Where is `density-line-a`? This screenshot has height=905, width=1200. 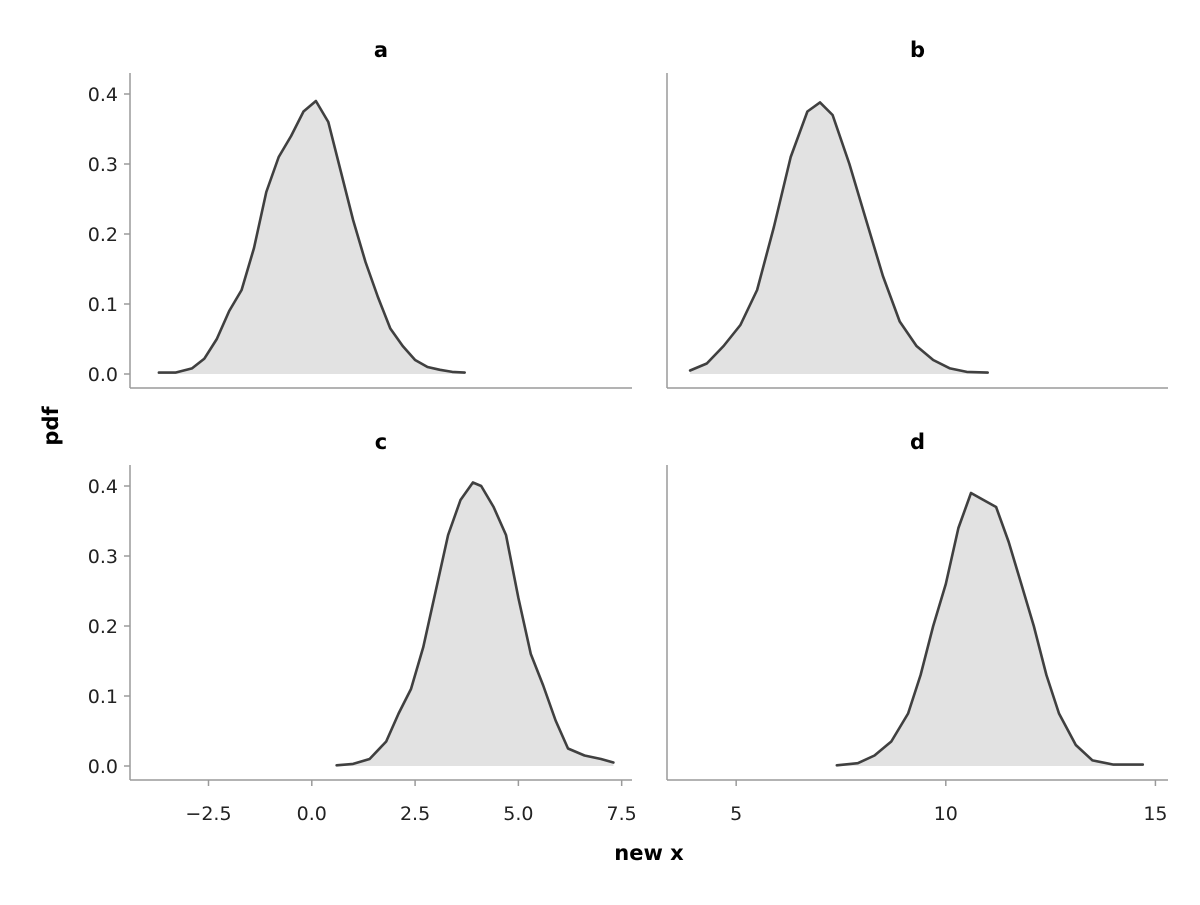
density-line-a is located at coordinates (311, 236).